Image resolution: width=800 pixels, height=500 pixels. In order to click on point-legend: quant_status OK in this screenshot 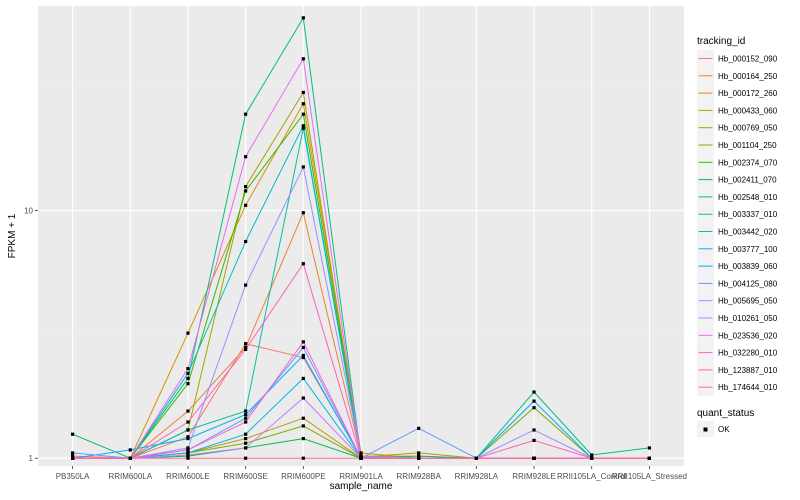, I will do `click(725, 422)`.